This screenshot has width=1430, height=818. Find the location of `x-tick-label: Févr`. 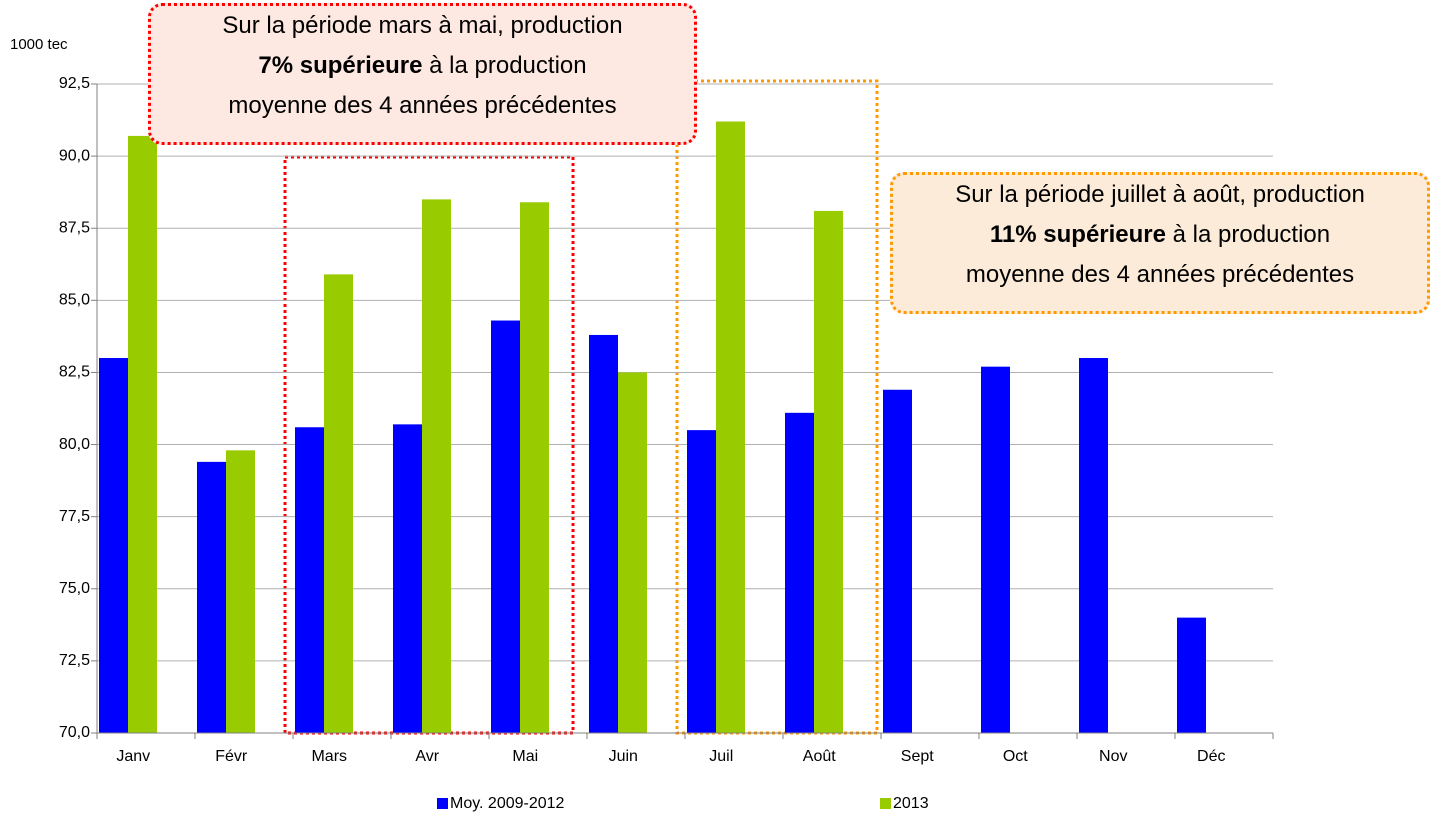

x-tick-label: Févr is located at coordinates (231, 756).